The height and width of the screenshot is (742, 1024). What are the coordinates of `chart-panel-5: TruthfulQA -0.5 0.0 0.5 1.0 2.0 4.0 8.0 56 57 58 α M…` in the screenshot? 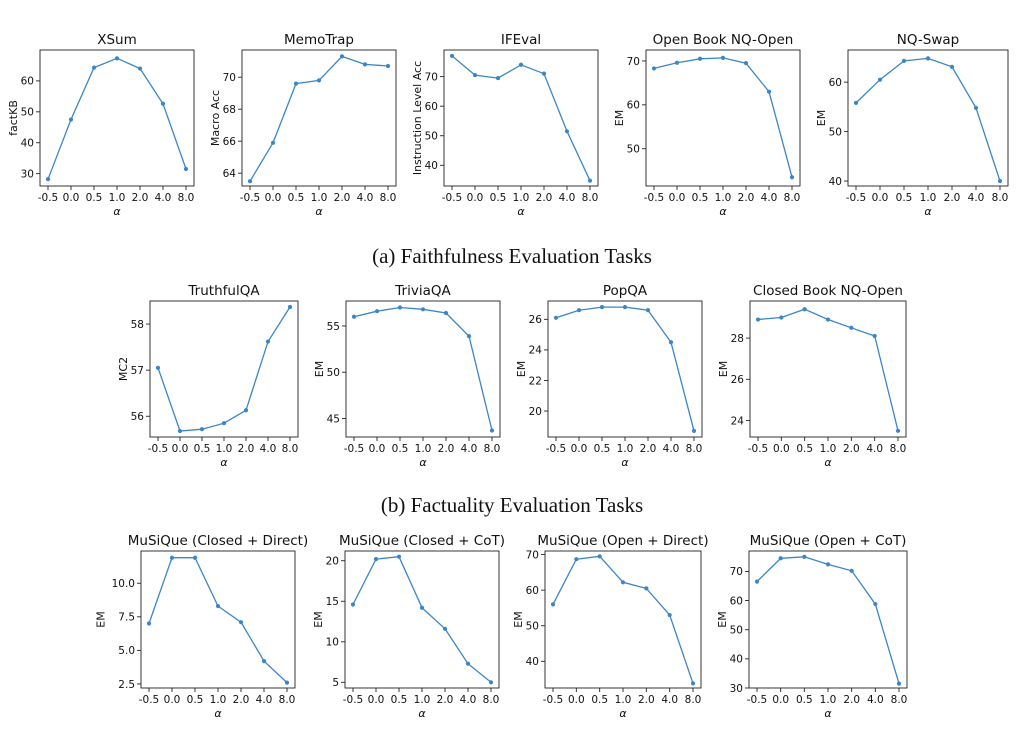 It's located at (208, 376).